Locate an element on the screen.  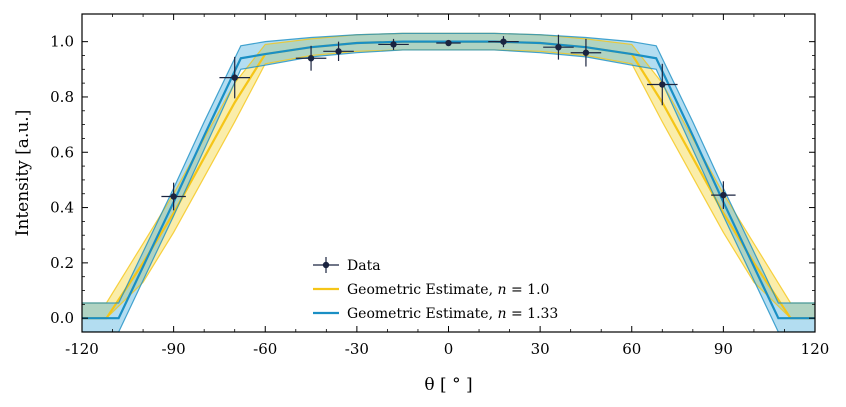
x-tick-label: 0 is located at coordinates (449, 349).